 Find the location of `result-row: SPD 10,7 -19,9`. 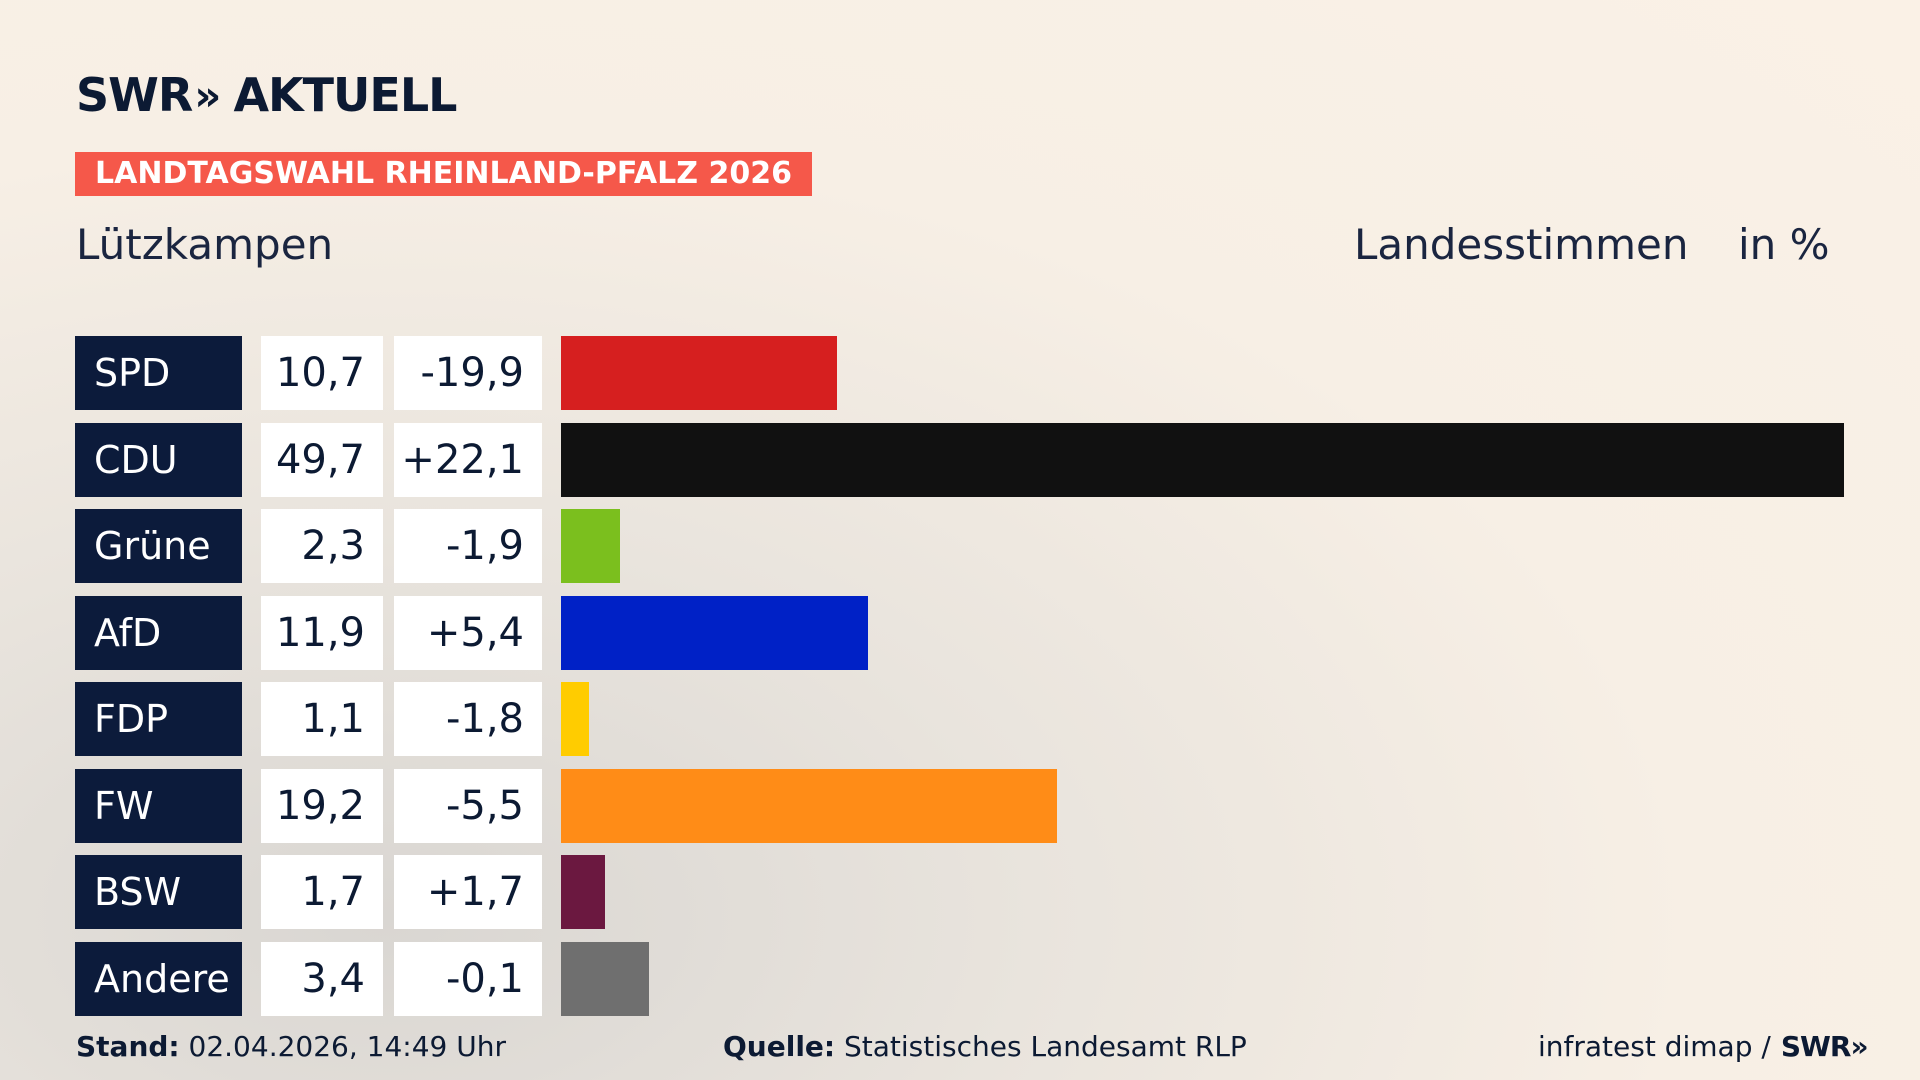

result-row: SPD 10,7 -19,9 is located at coordinates (975, 373).